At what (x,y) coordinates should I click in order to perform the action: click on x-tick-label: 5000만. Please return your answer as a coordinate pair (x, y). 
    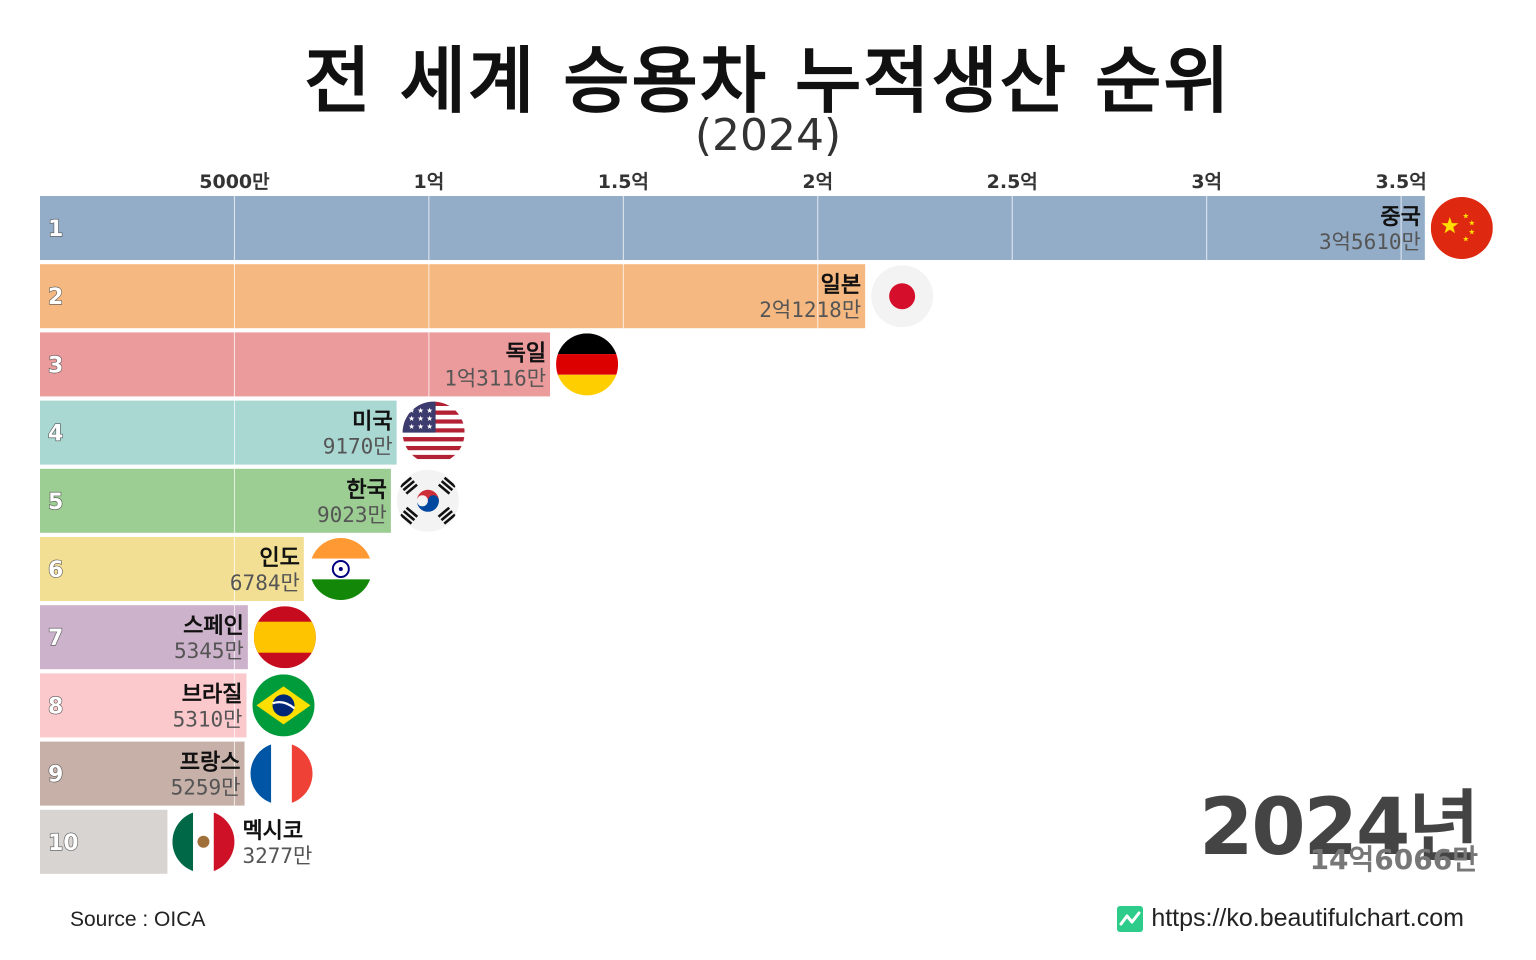
    Looking at the image, I should click on (234, 182).